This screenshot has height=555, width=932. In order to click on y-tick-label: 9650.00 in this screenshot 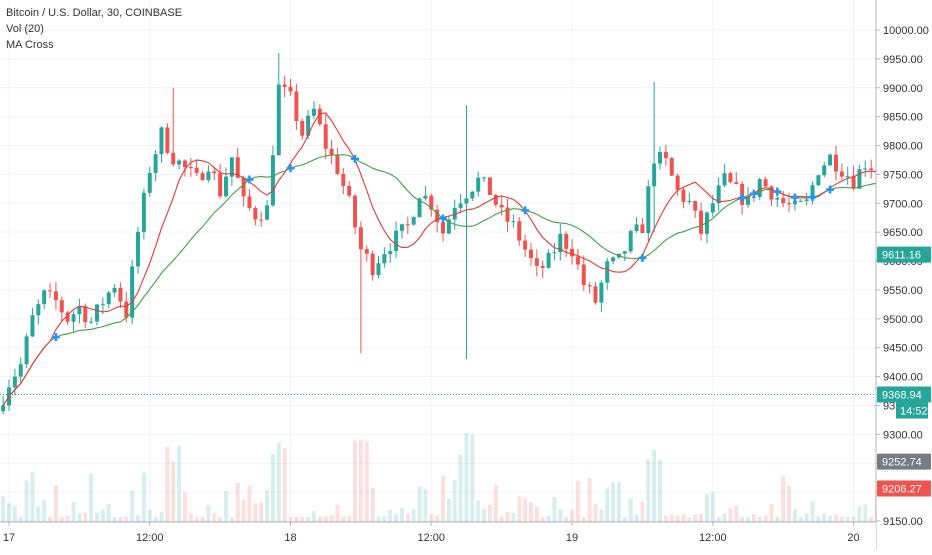, I will do `click(903, 233)`.